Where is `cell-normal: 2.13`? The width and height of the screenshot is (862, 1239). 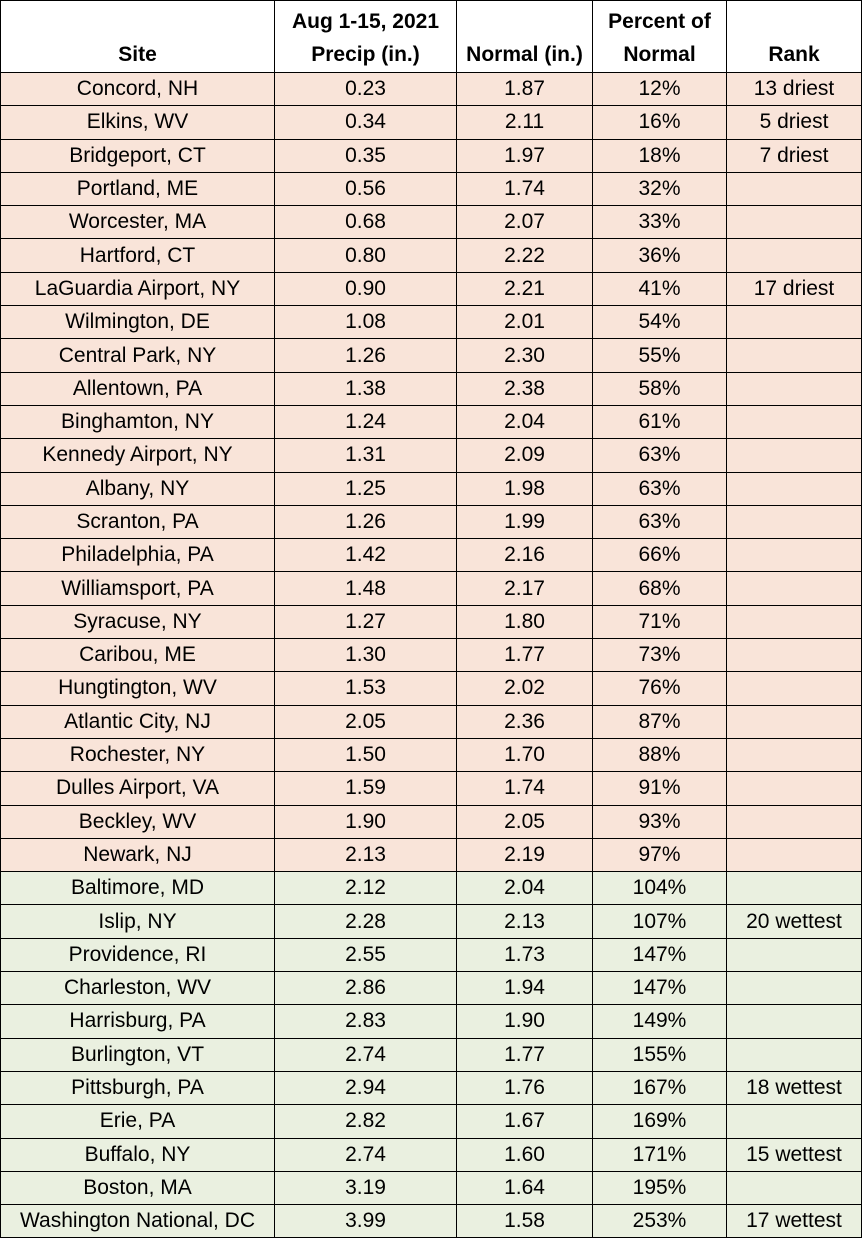
cell-normal: 2.13 is located at coordinates (524, 921).